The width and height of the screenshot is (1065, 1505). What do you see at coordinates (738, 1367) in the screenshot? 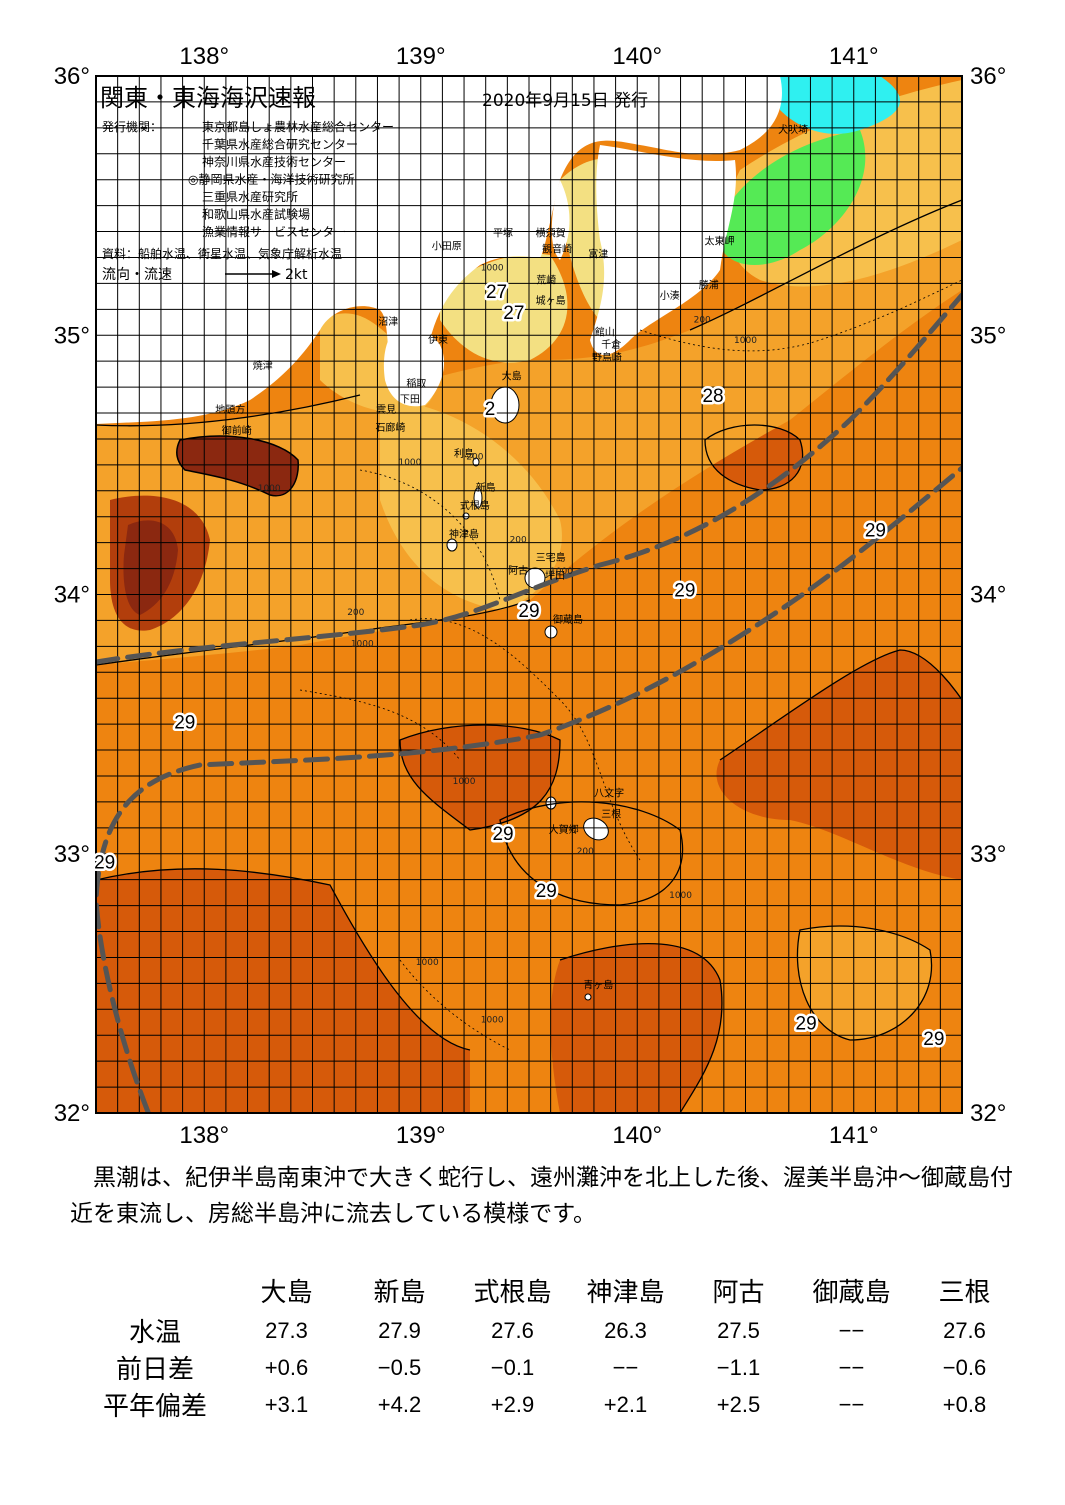
I see `table-cell: −1.1` at bounding box center [738, 1367].